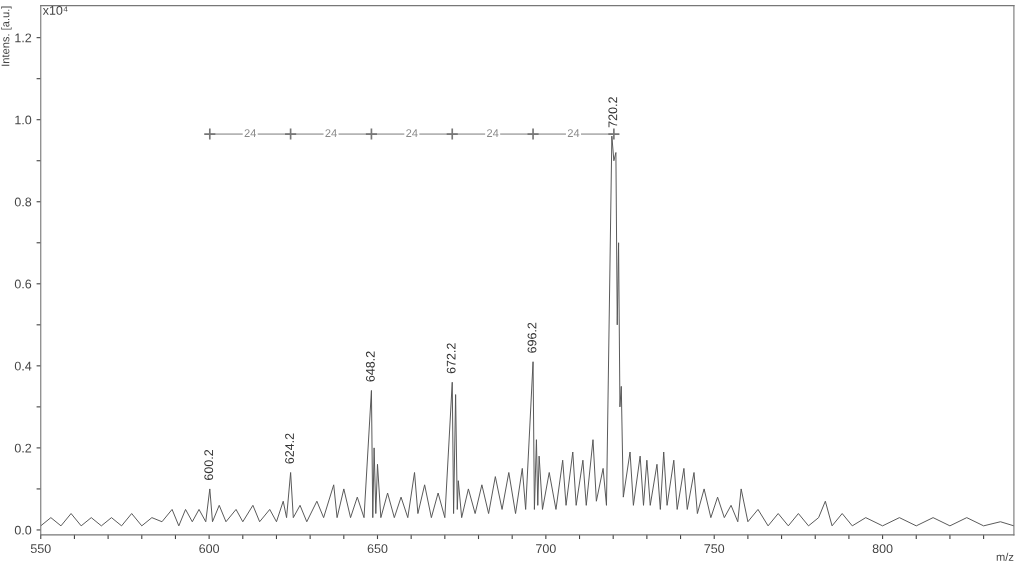 The height and width of the screenshot is (566, 1019). Describe the element at coordinates (714, 549) in the screenshot. I see `x-tick-label: 750` at that location.